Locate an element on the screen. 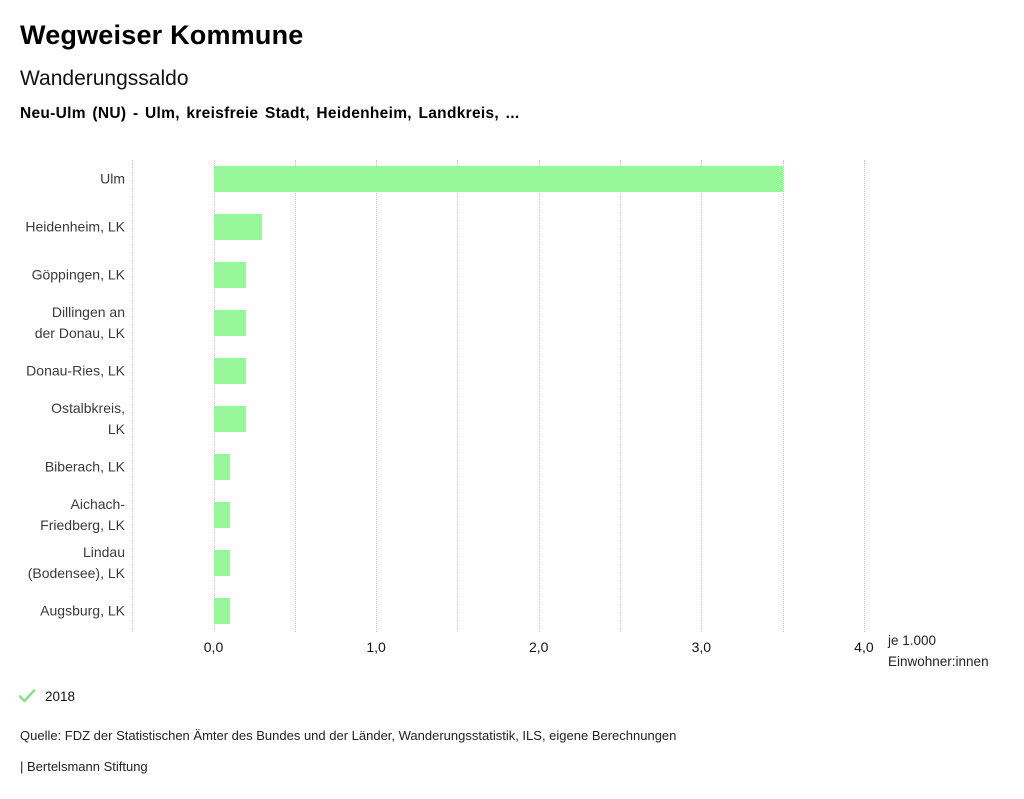 This screenshot has height=799, width=1024. x-tick-label: 0,0 is located at coordinates (213, 647).